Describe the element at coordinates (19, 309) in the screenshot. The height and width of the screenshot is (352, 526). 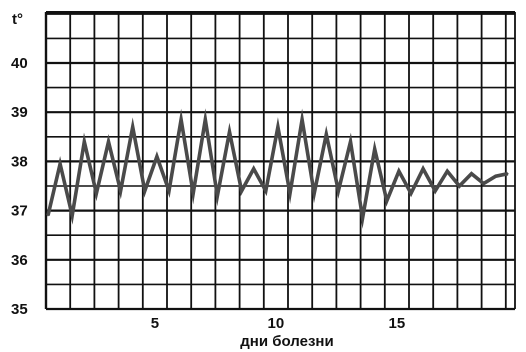
I see `y-tick-label: 35` at that location.